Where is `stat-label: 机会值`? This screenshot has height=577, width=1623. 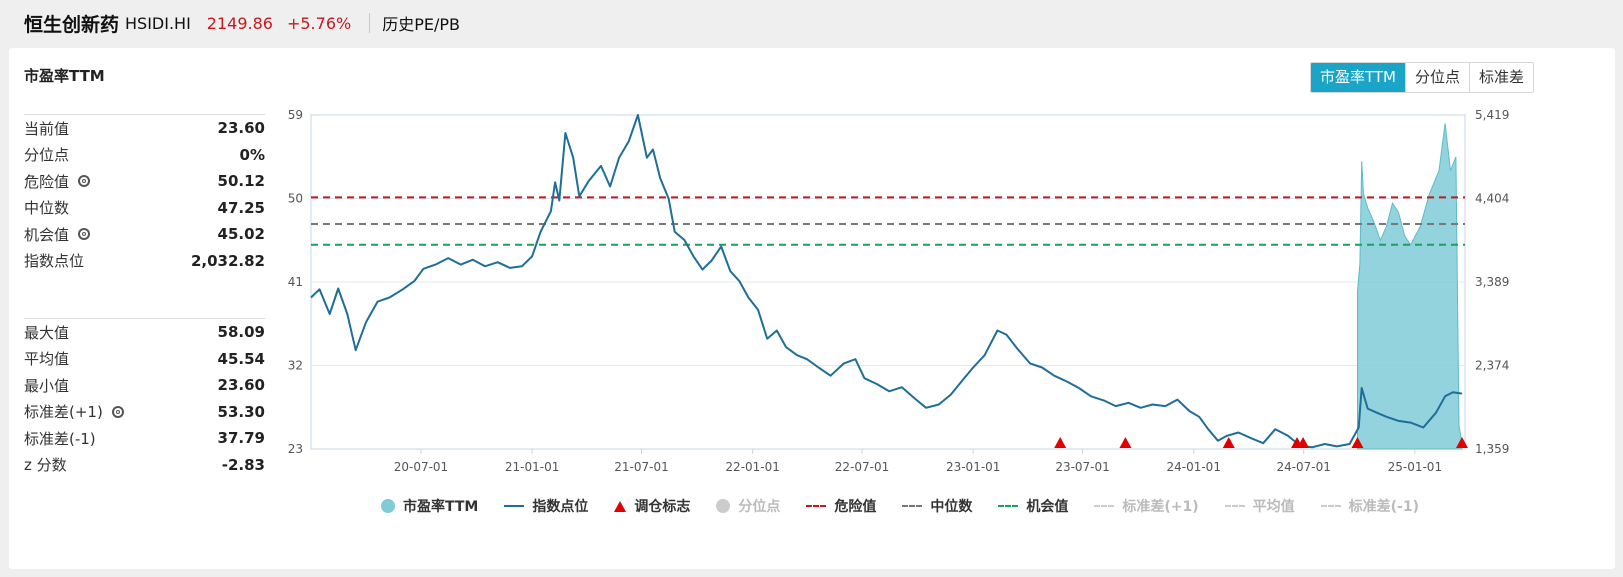
stat-label: 机会值 is located at coordinates (57, 234).